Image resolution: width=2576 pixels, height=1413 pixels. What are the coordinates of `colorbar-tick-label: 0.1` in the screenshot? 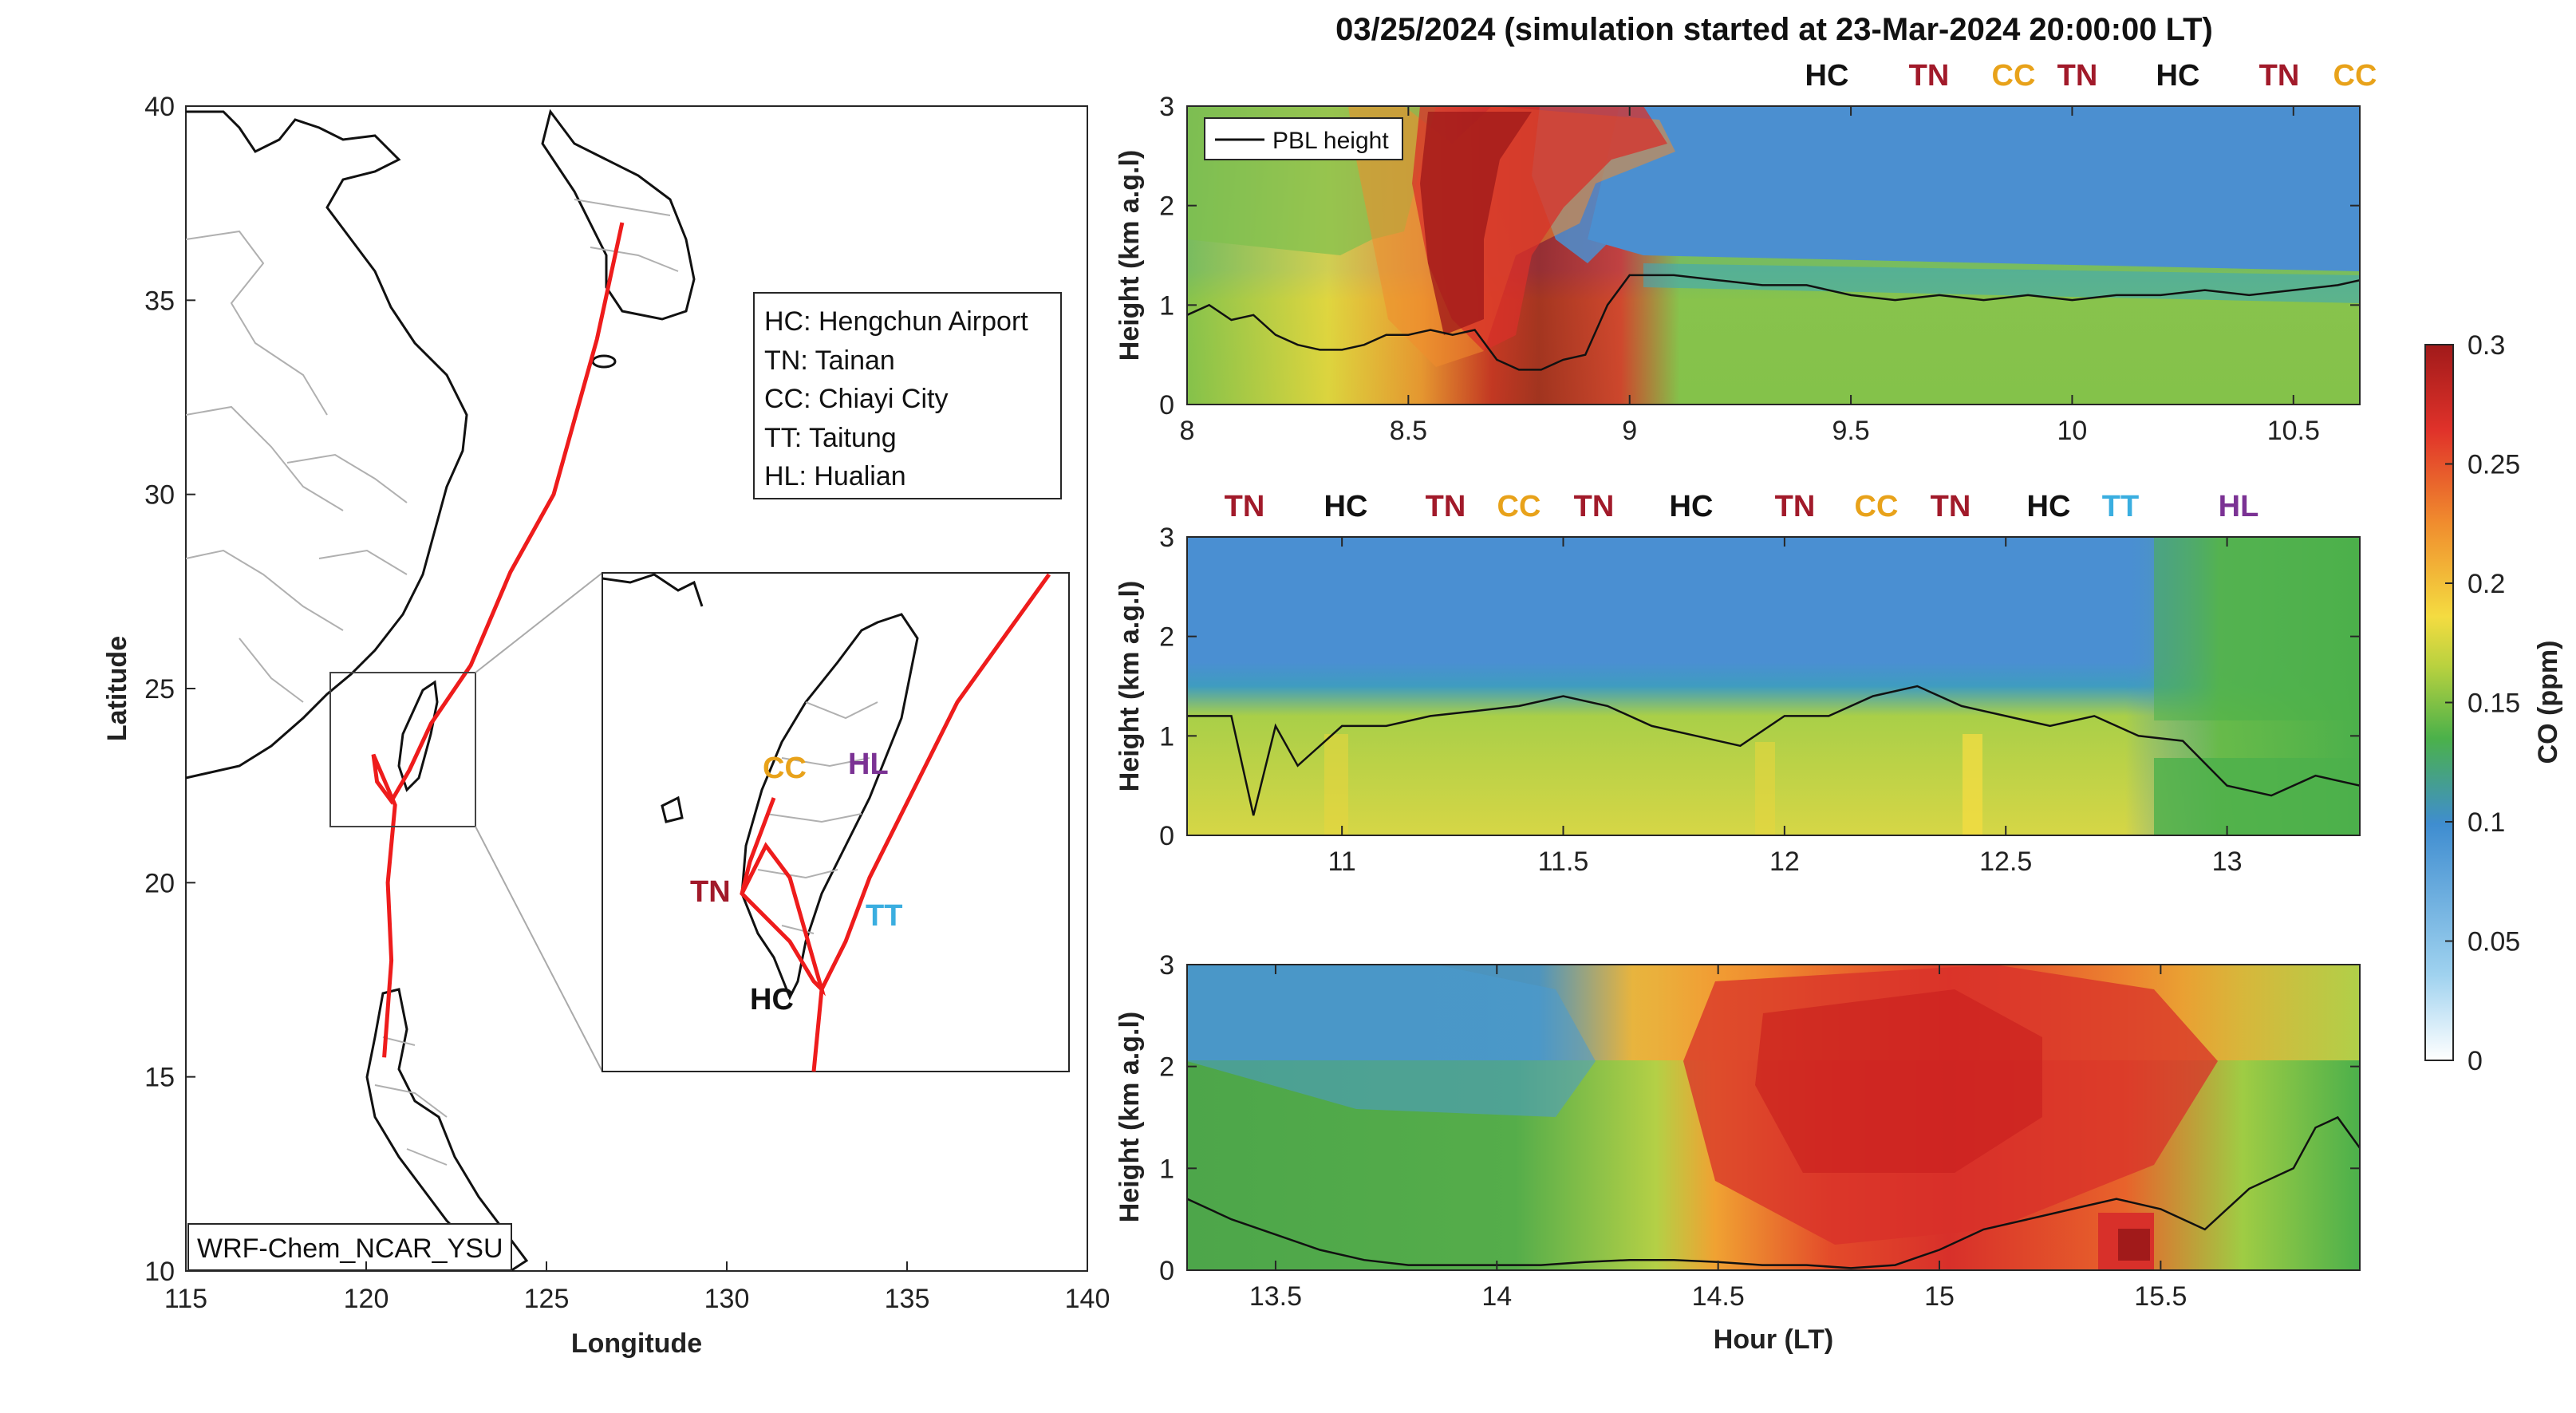 It's located at (2486, 822).